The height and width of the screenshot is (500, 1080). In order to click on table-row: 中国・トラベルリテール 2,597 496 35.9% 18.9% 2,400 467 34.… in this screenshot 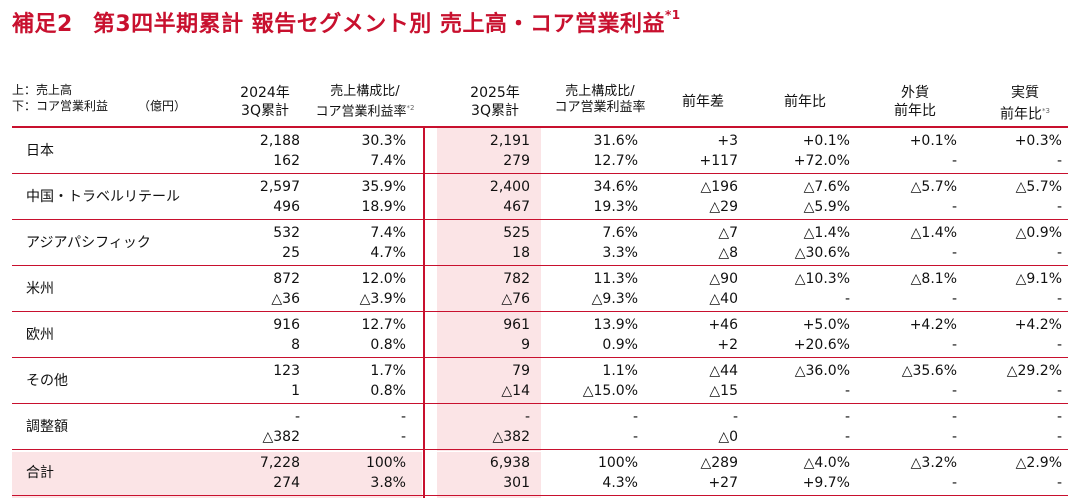, I will do `click(540, 197)`.